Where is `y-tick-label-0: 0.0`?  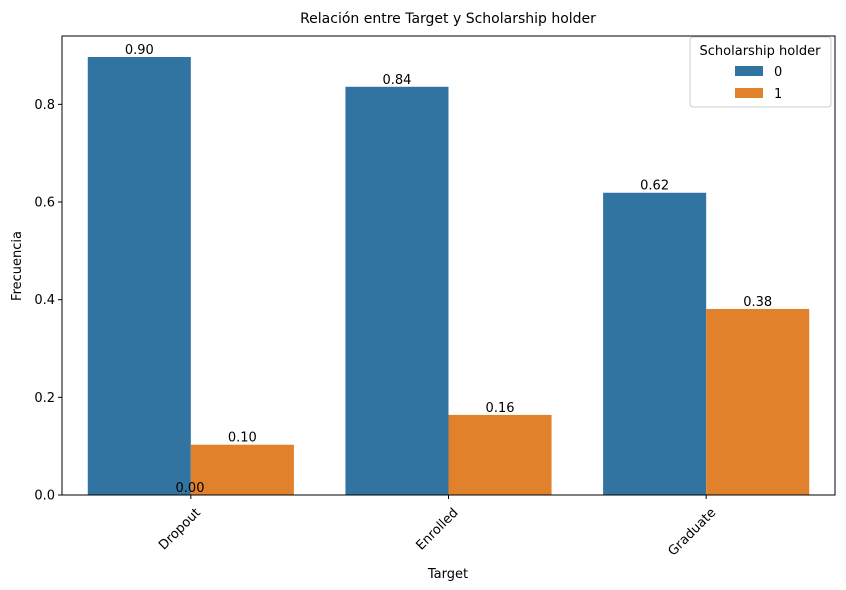
y-tick-label-0: 0.0 is located at coordinates (44, 496).